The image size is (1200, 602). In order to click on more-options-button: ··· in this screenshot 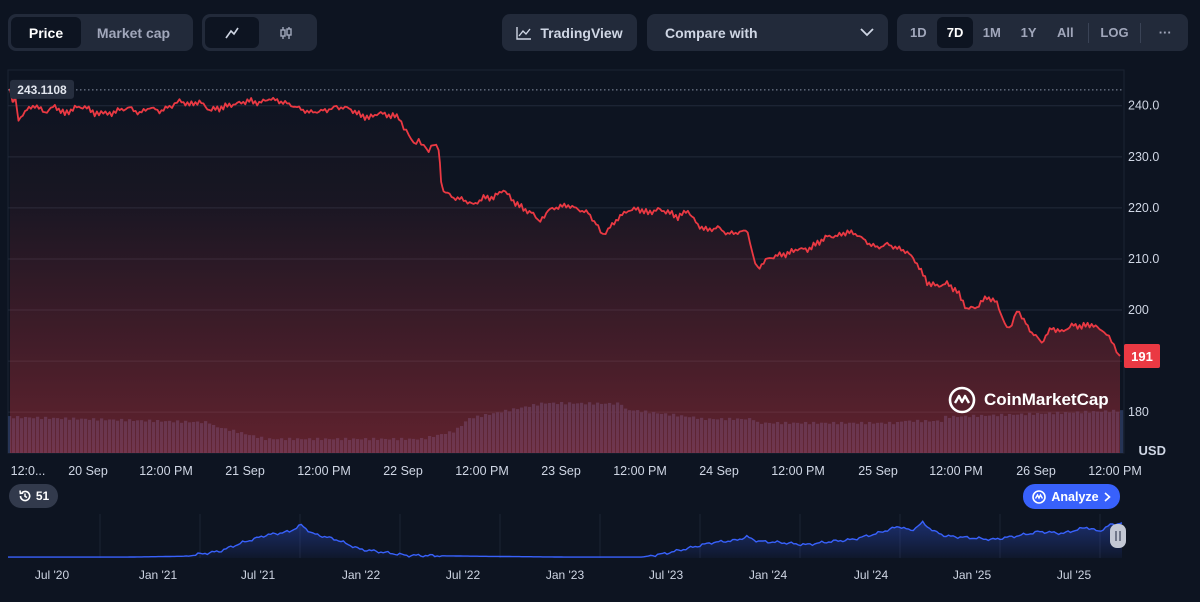, I will do `click(1165, 32)`.